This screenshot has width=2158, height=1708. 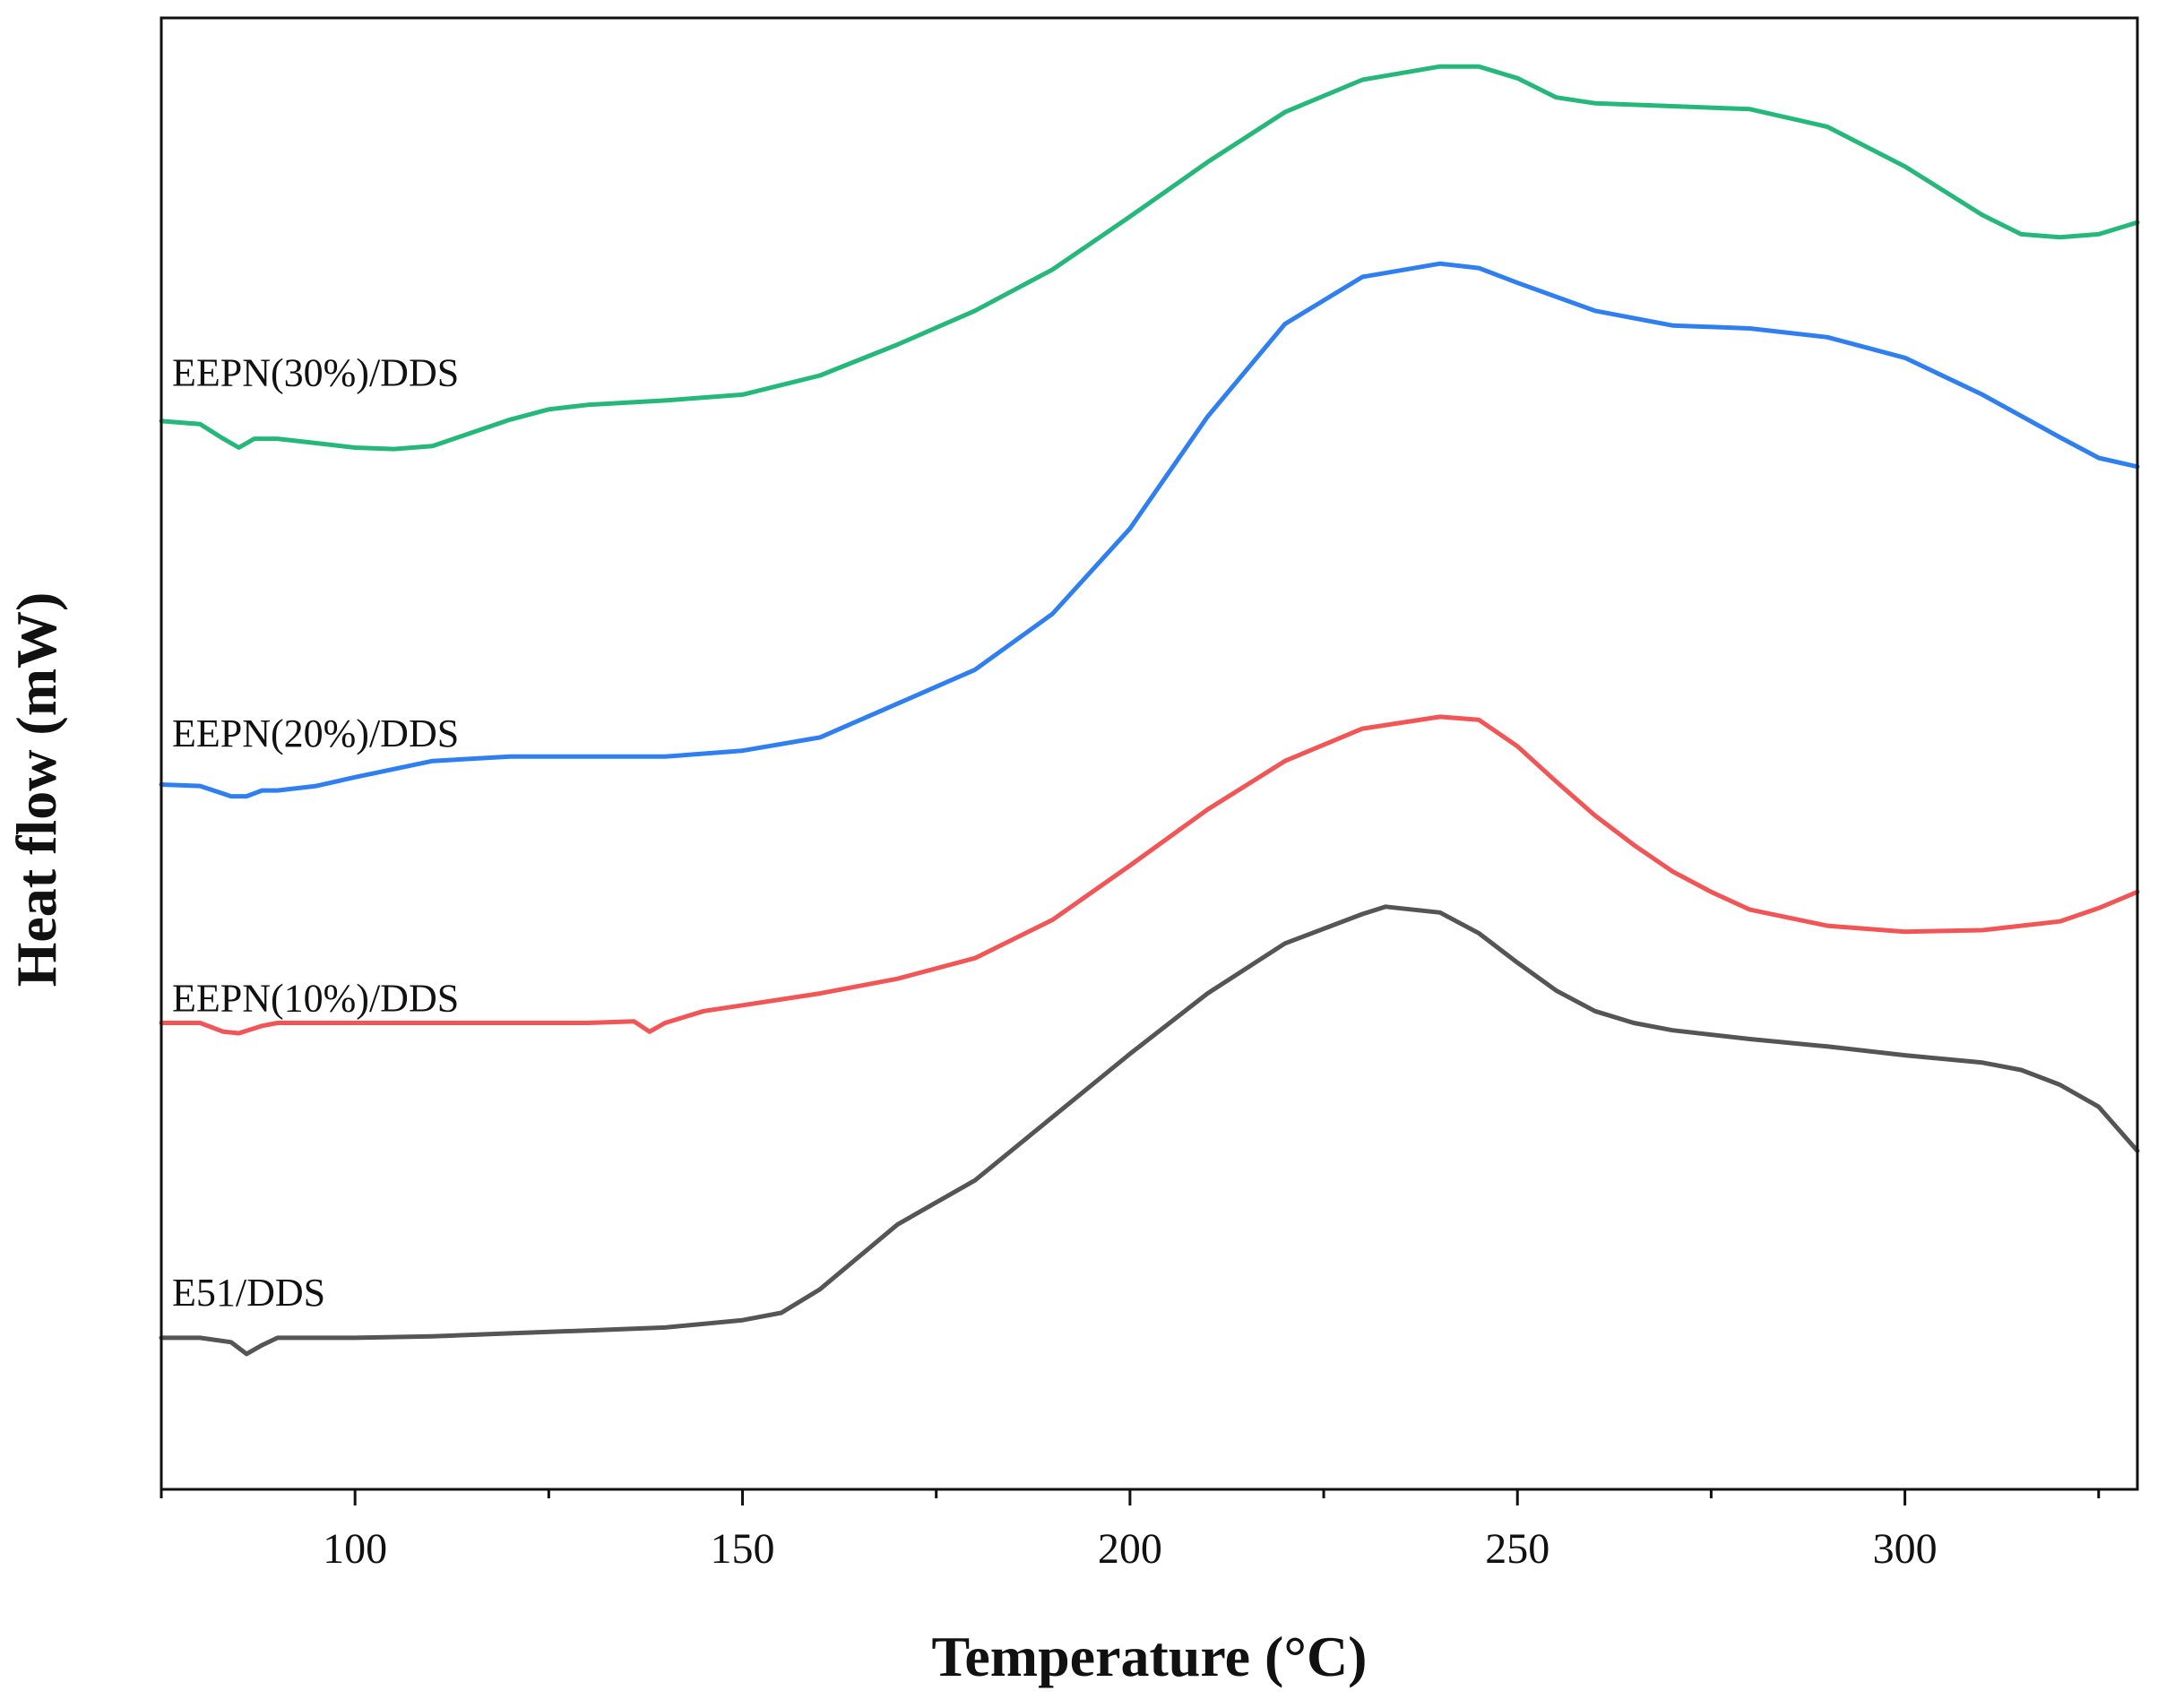 I want to click on x-tick-label: 300, so click(x=1905, y=1549).